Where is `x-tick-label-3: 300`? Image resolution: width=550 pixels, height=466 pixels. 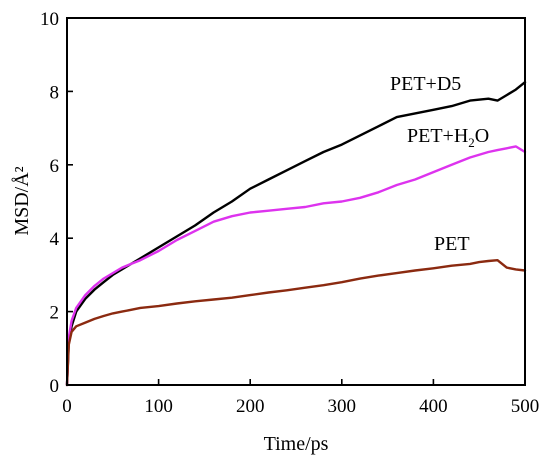 x-tick-label-3: 300 is located at coordinates (342, 406).